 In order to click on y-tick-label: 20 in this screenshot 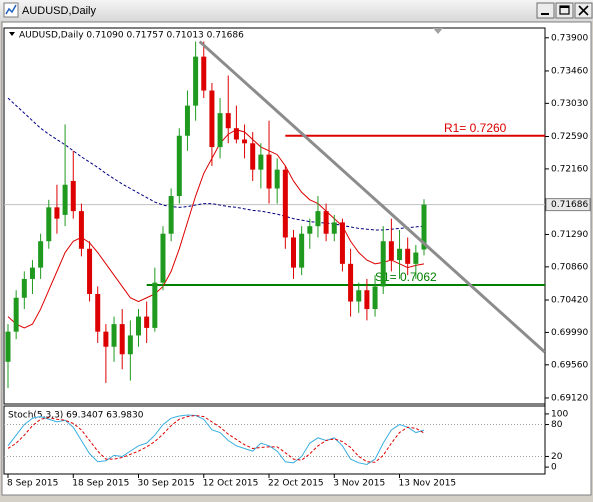, I will do `click(557, 457)`.